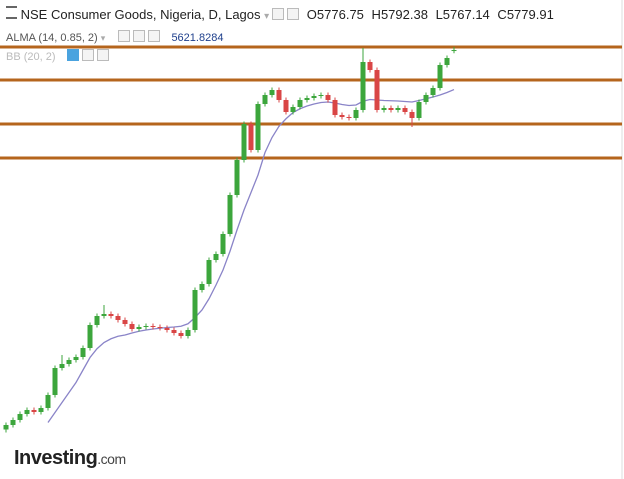  I want to click on indicator-value: 5621.8284, so click(197, 38).